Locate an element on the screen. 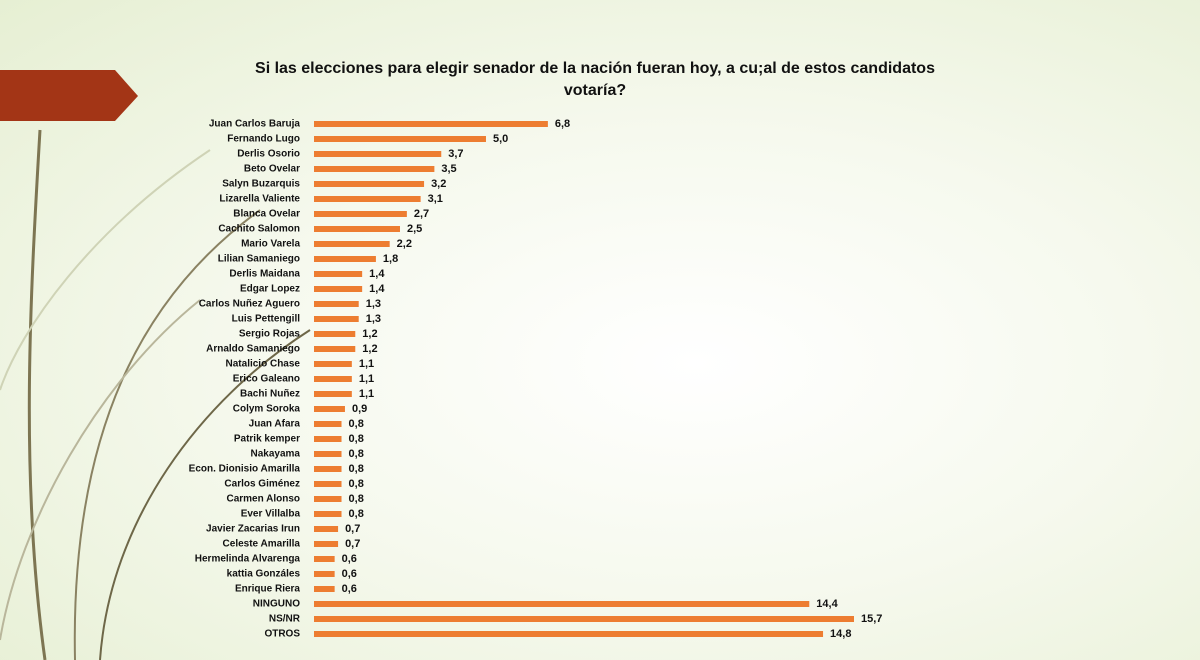 Image resolution: width=1200 pixels, height=660 pixels. category-label: Ever Villalba is located at coordinates (271, 514).